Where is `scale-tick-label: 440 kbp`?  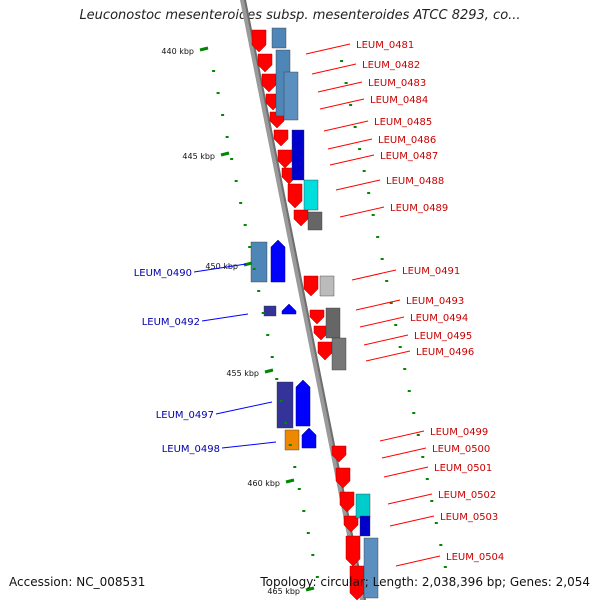 scale-tick-label: 440 kbp is located at coordinates (177, 51).